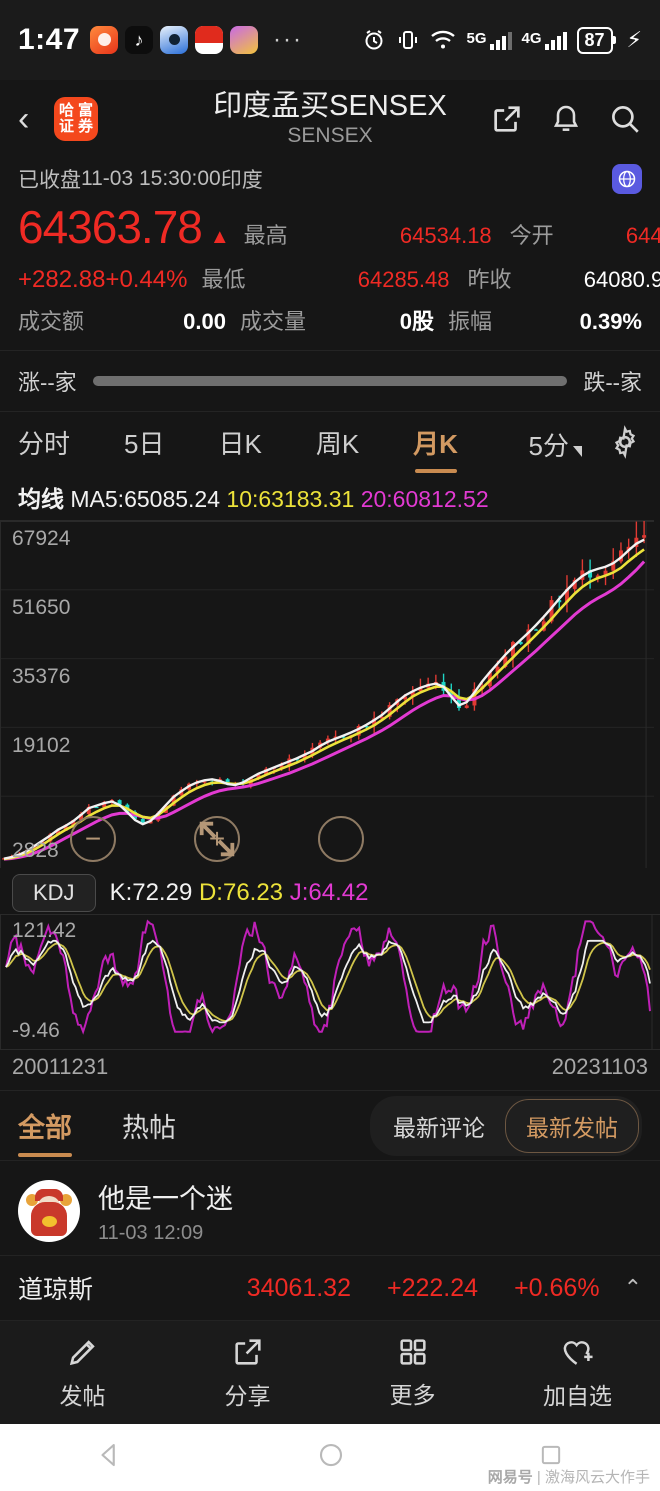  I want to click on post-item: 他是一个迷 11-03 12:09, so click(330, 1207).